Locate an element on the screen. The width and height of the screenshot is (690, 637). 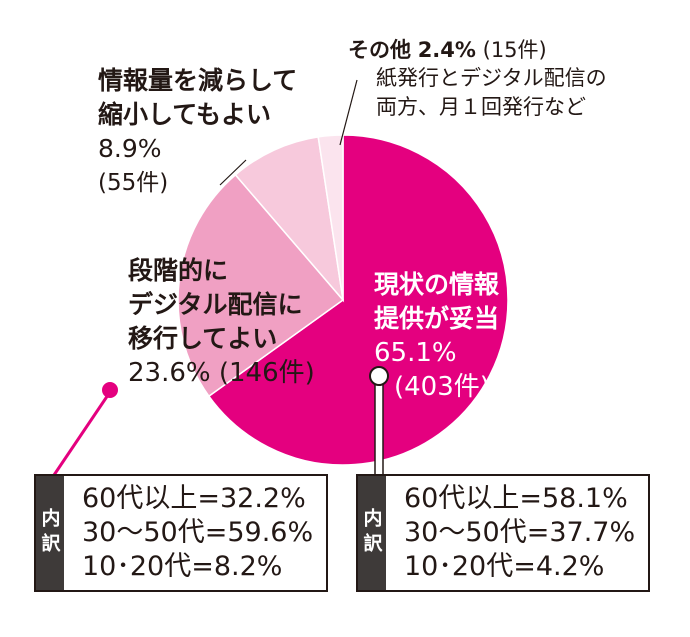
gradual-label-line3: 移行してよい is located at coordinates (203, 338).